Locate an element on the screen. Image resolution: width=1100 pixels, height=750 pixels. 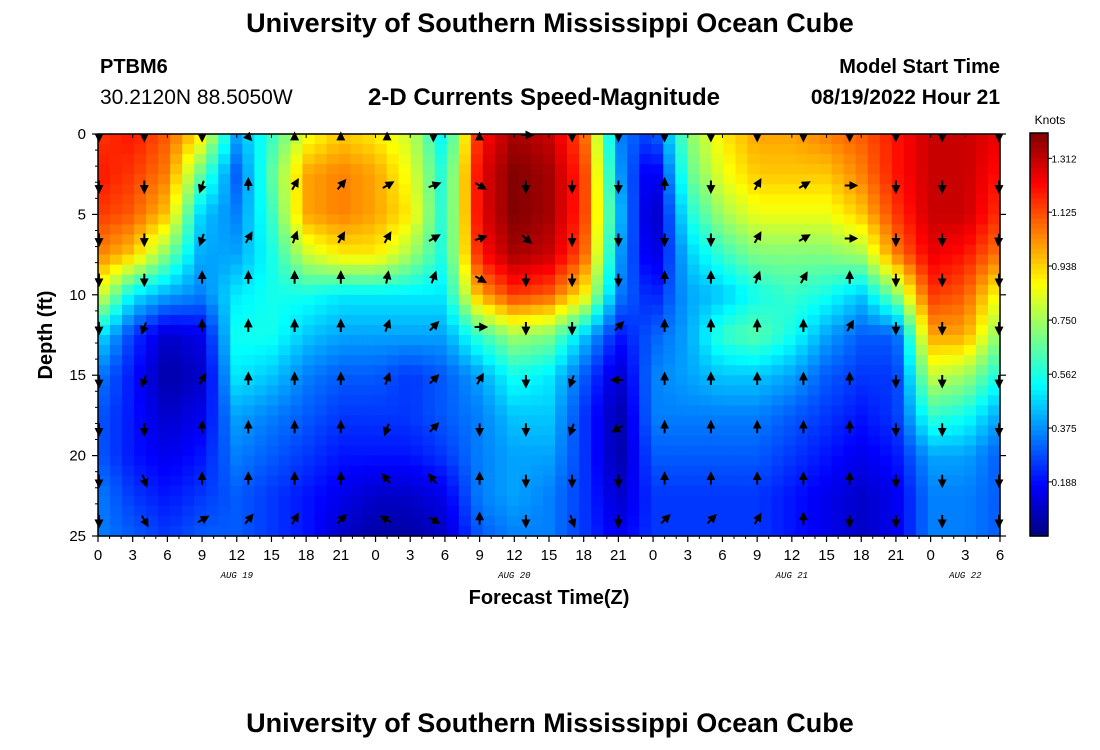
x-tick-label: 0 is located at coordinates (930, 555).